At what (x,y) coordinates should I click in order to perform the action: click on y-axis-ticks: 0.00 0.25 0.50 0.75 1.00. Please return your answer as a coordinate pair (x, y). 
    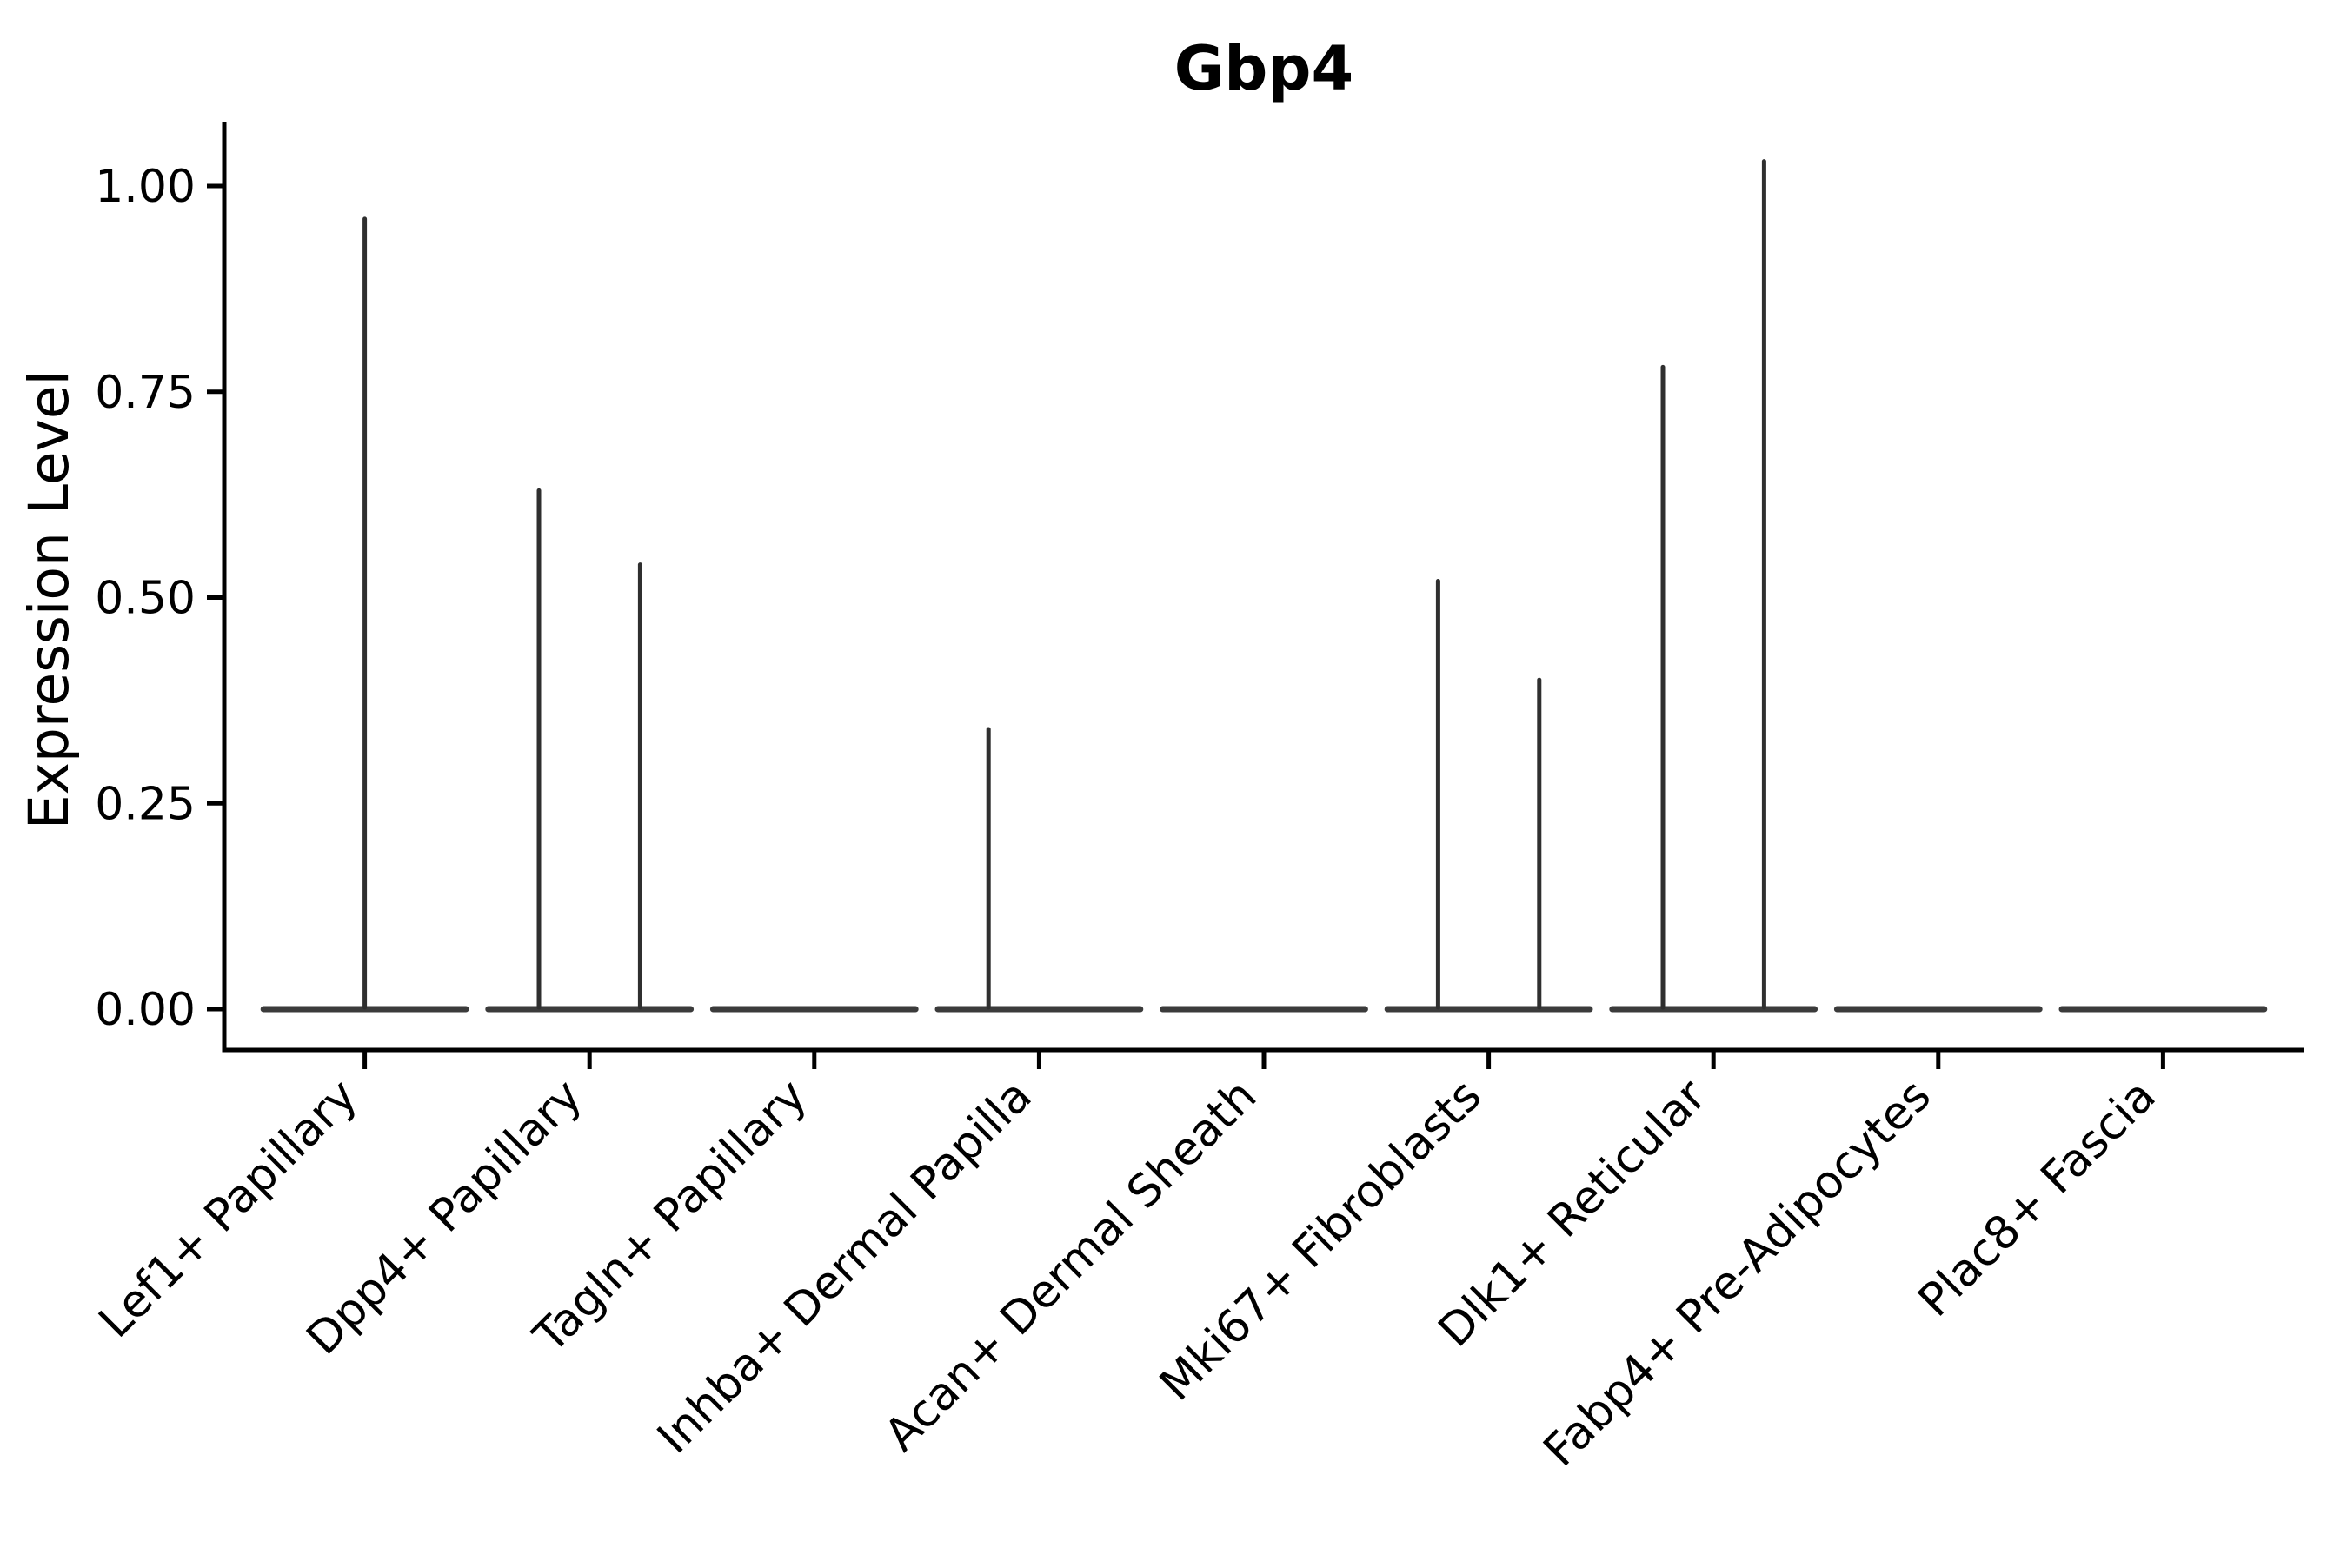
    Looking at the image, I should click on (159, 598).